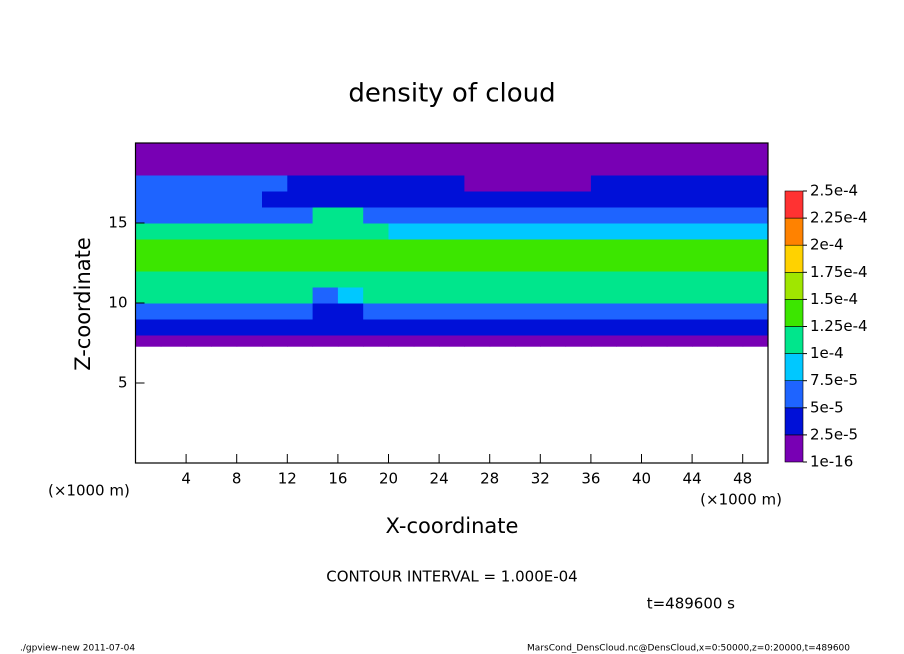 The width and height of the screenshot is (904, 654). I want to click on x-tick-label: 12, so click(287, 479).